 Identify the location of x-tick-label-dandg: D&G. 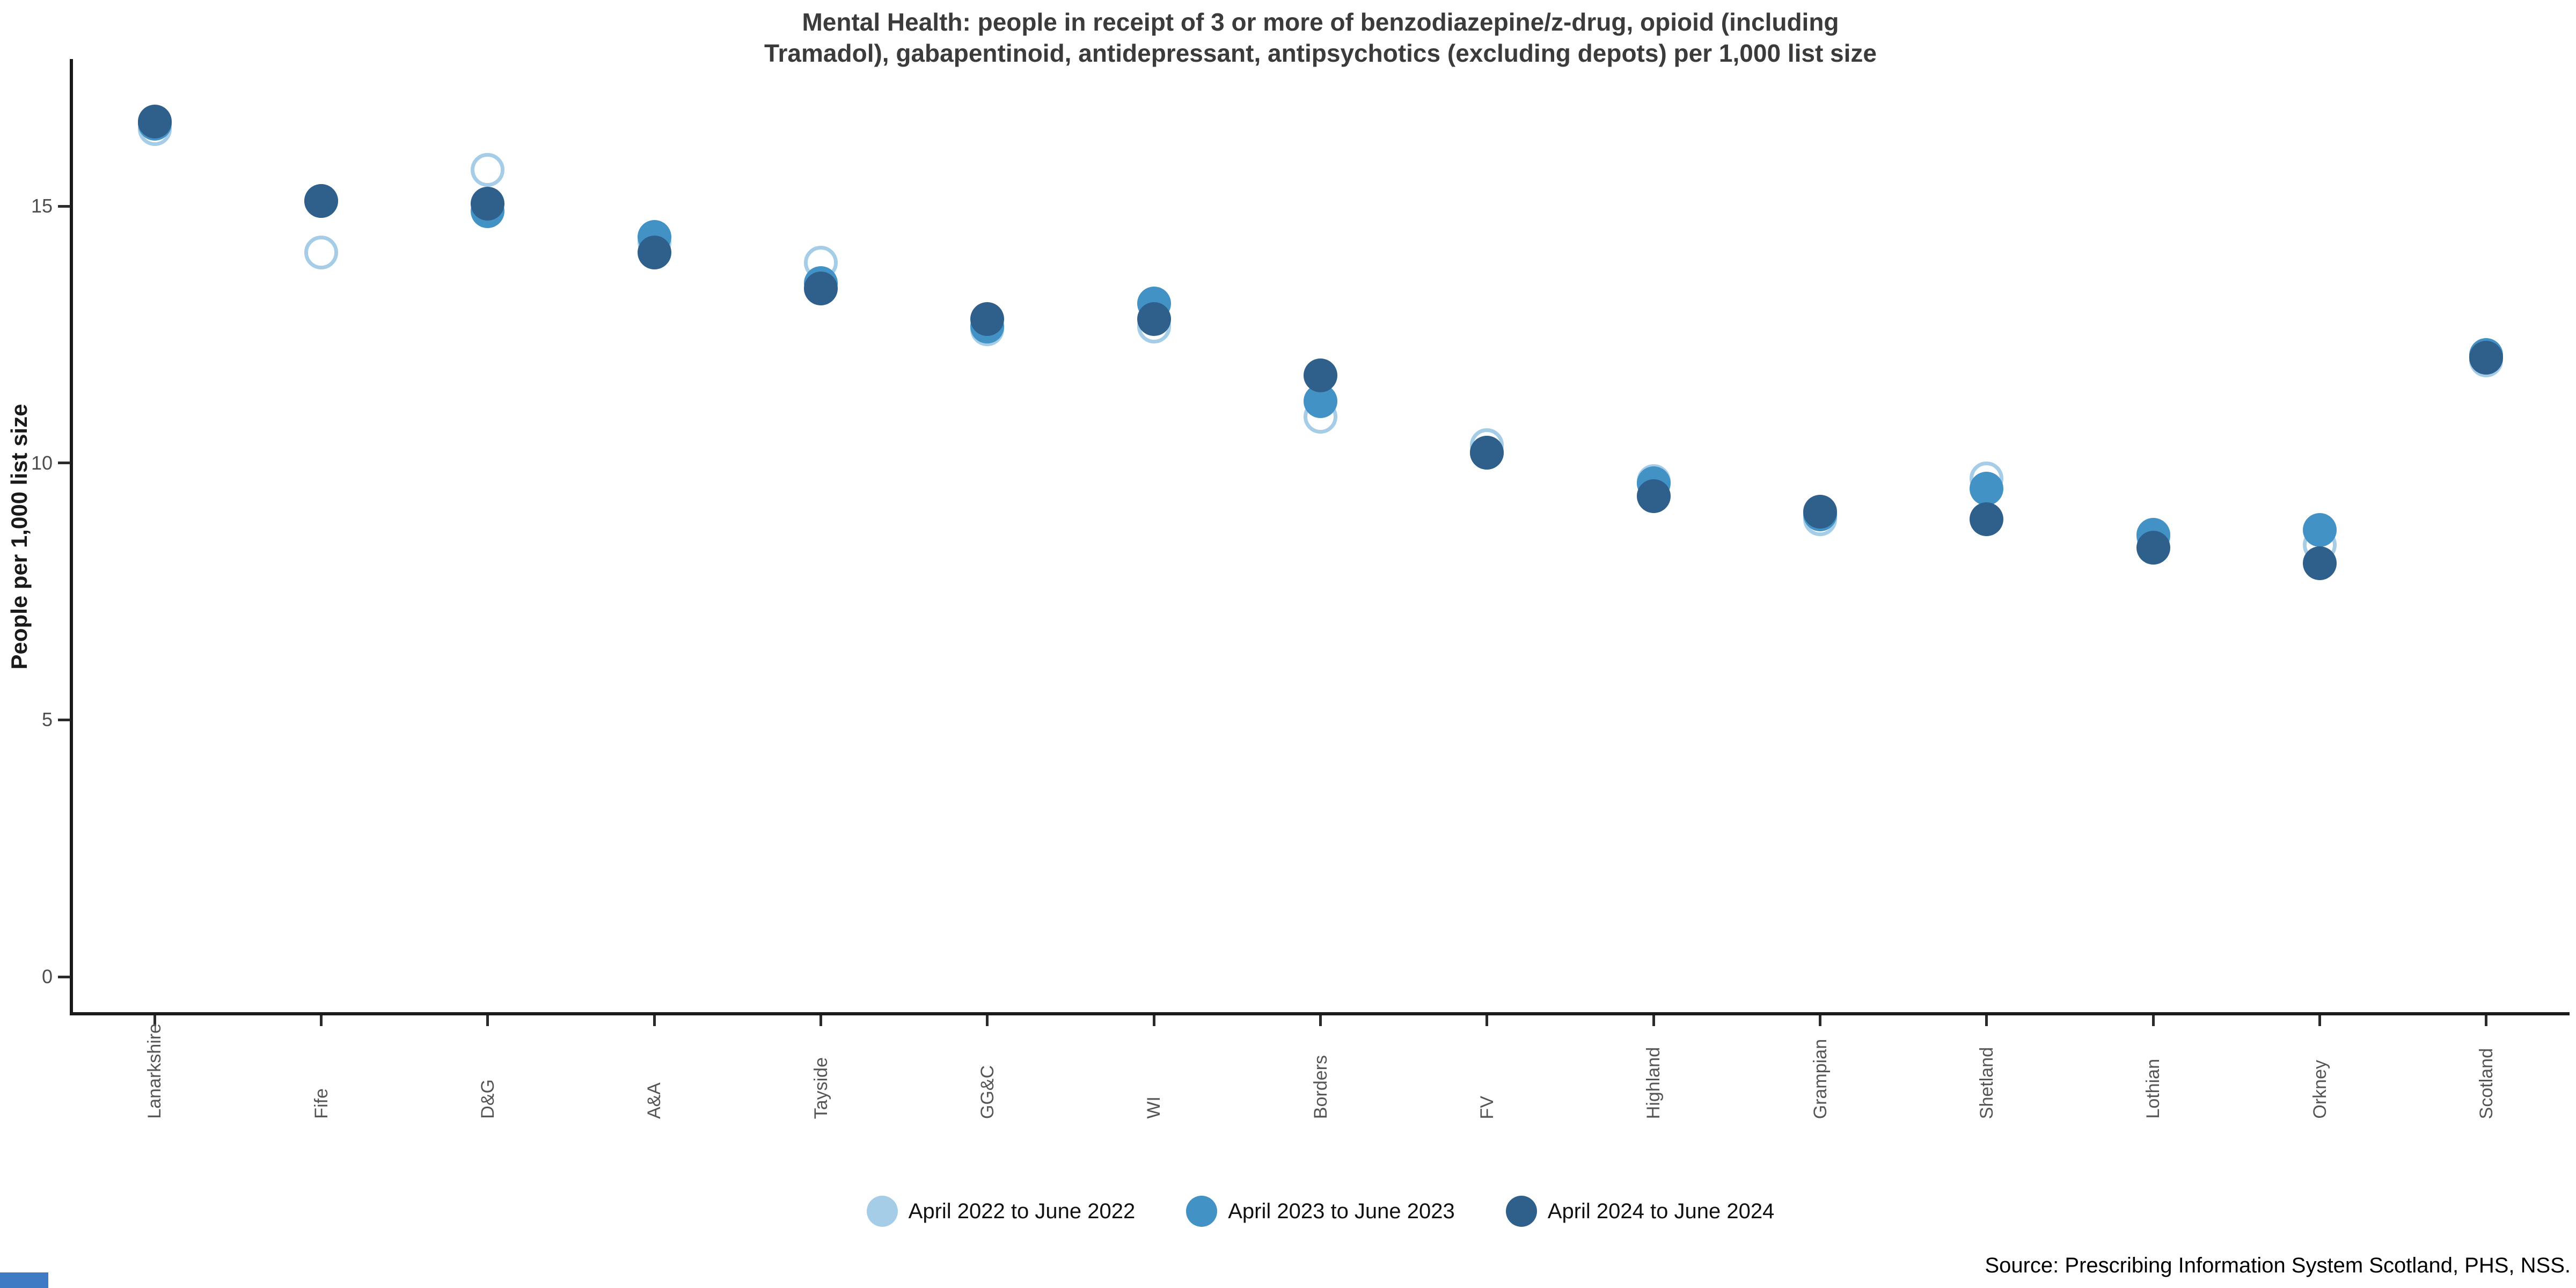
(487, 1099).